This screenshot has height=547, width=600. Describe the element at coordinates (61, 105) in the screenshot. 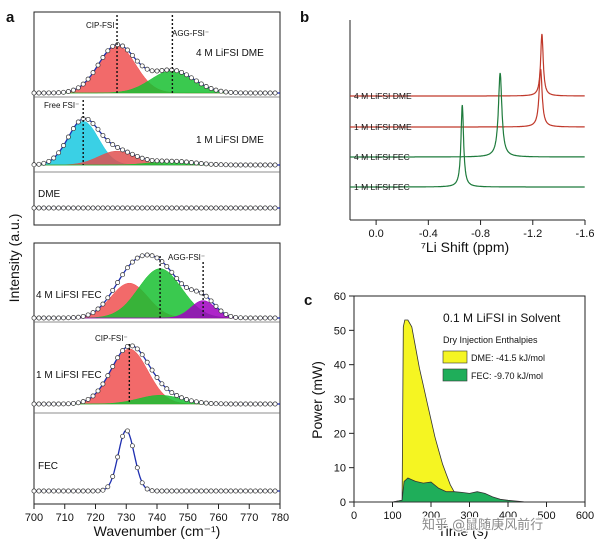

I see `annotation-free-fsi: Free FSI⁻` at that location.